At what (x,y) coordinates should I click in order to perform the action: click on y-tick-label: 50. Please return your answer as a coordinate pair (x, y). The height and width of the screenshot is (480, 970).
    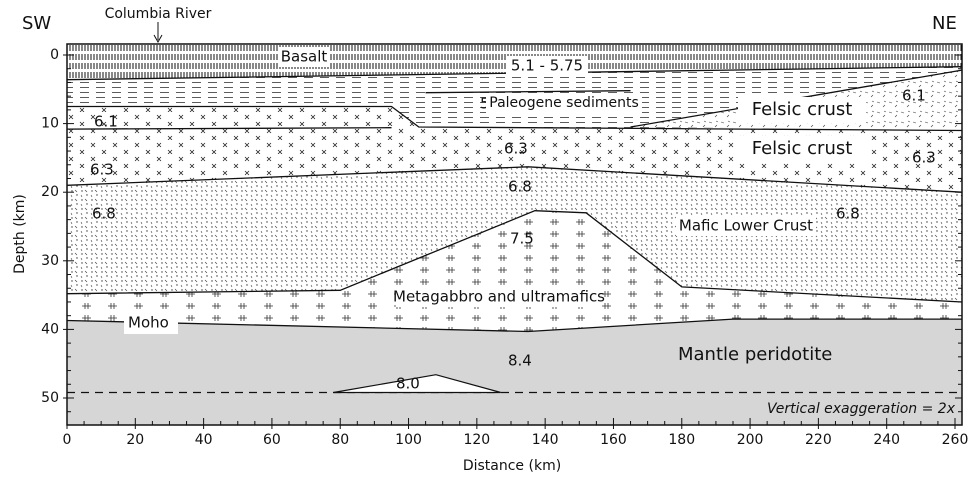
    Looking at the image, I should click on (50, 398).